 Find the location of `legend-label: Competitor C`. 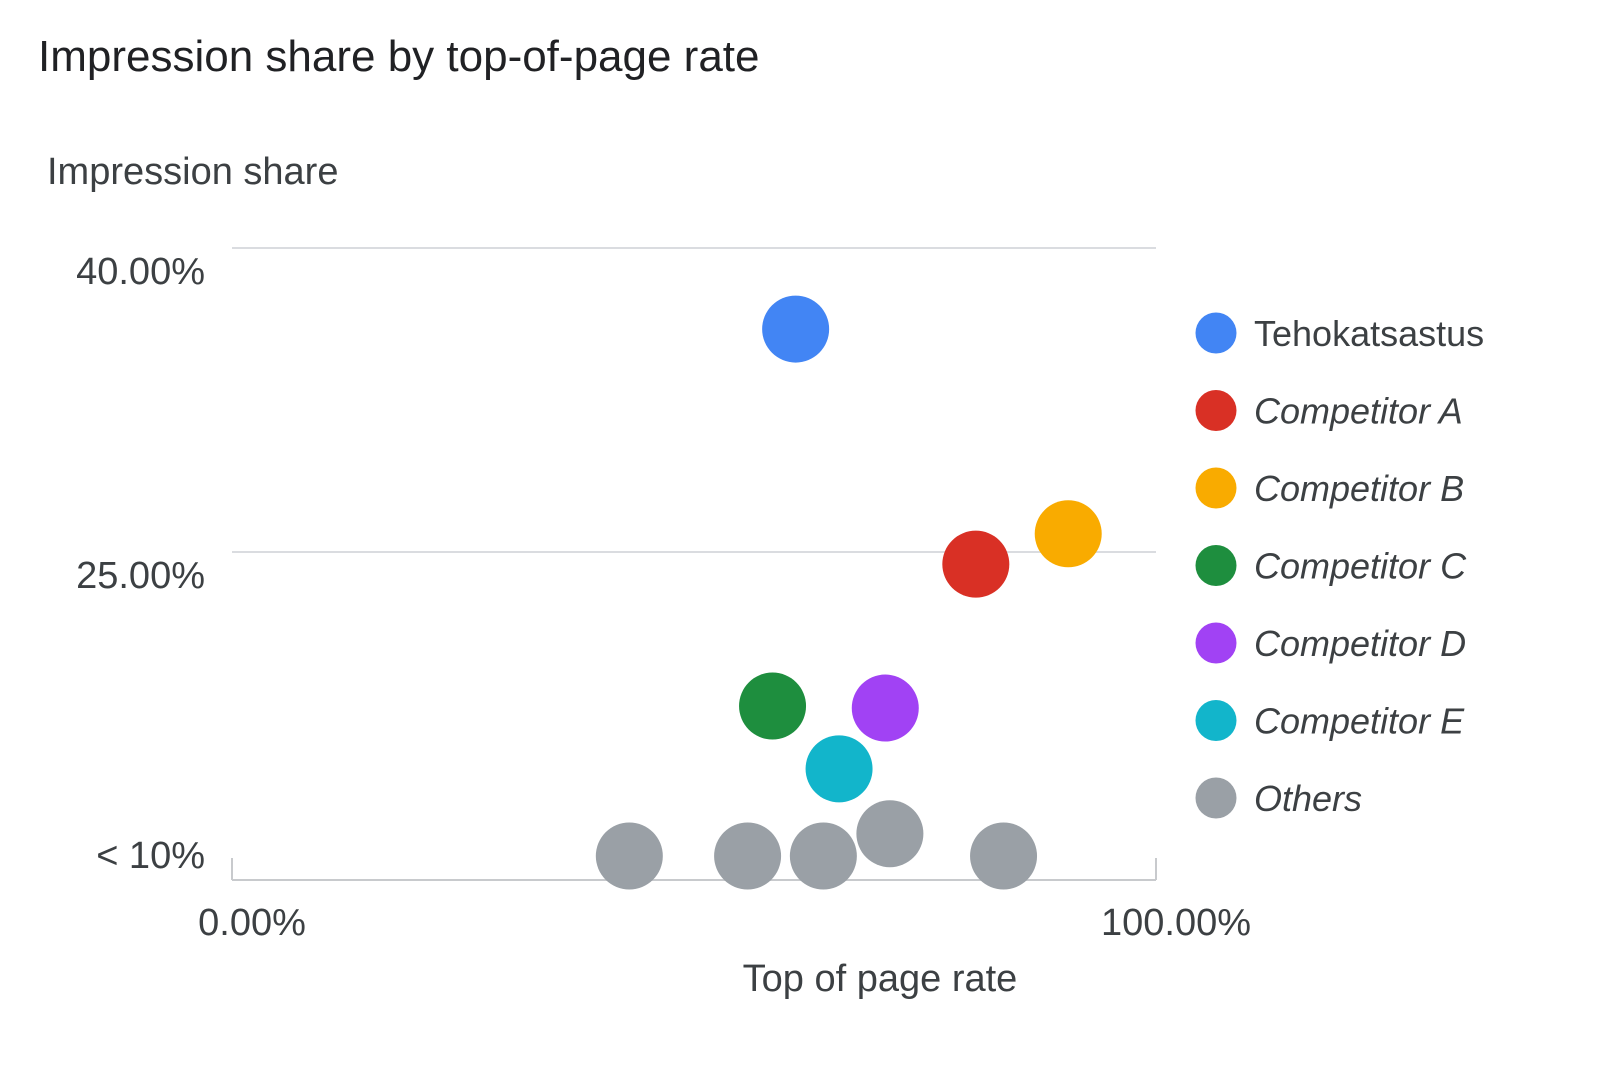

legend-label: Competitor C is located at coordinates (1360, 566).